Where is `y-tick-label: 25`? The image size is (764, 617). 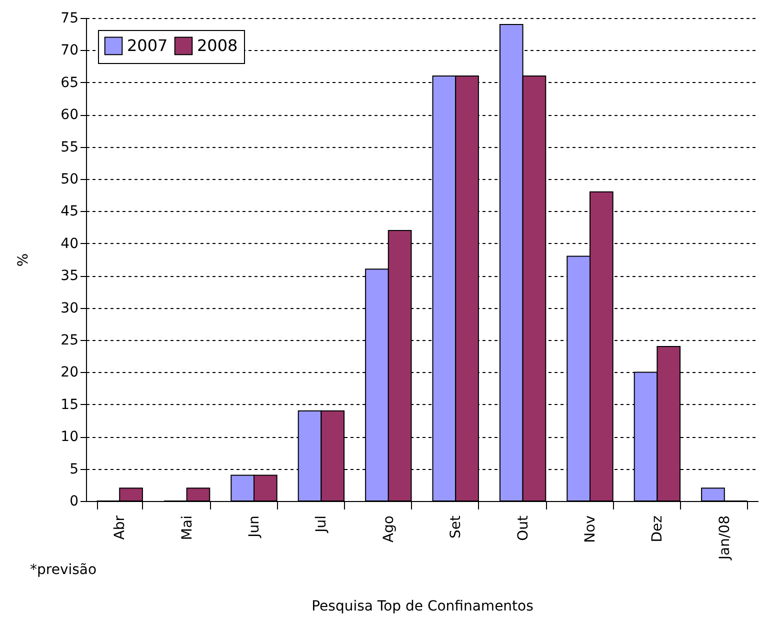 y-tick-label: 25 is located at coordinates (69, 340).